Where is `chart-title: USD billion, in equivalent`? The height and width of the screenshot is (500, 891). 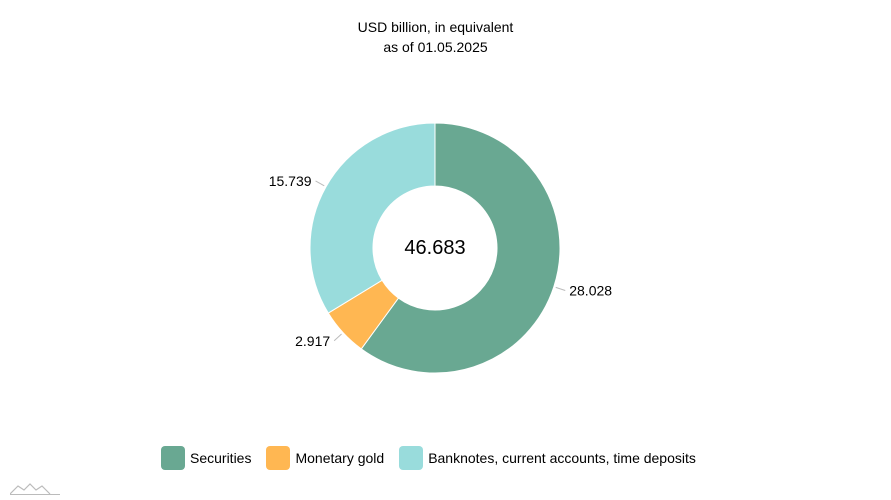
chart-title: USD billion, in equivalent is located at coordinates (435, 27).